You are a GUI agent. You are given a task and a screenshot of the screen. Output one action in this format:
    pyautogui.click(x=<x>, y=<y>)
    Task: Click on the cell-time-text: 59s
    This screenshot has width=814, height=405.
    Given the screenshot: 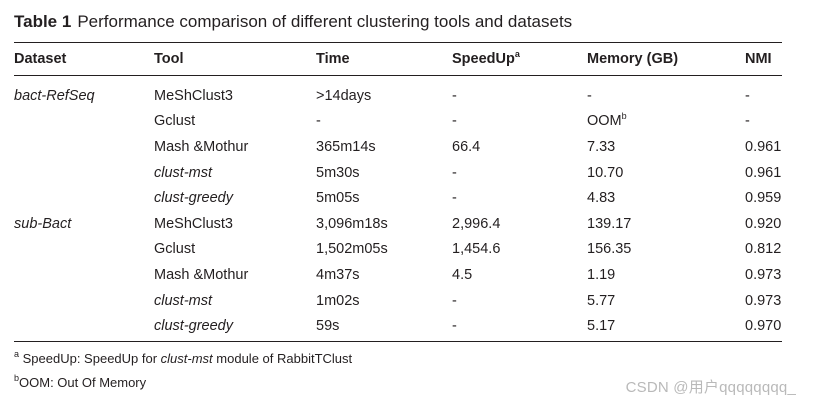 What is the action you would take?
    pyautogui.click(x=328, y=326)
    